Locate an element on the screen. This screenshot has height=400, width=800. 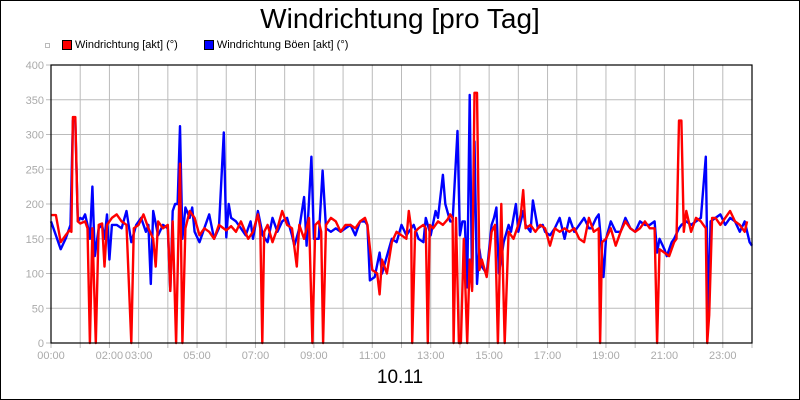
legend-swatch-blue is located at coordinates (208, 45).